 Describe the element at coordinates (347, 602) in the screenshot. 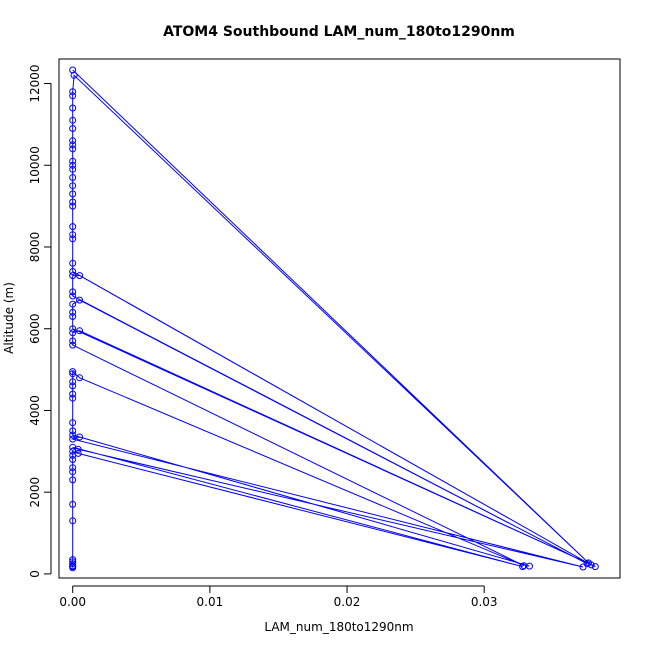

I see `x-tick-label: 0.02` at that location.